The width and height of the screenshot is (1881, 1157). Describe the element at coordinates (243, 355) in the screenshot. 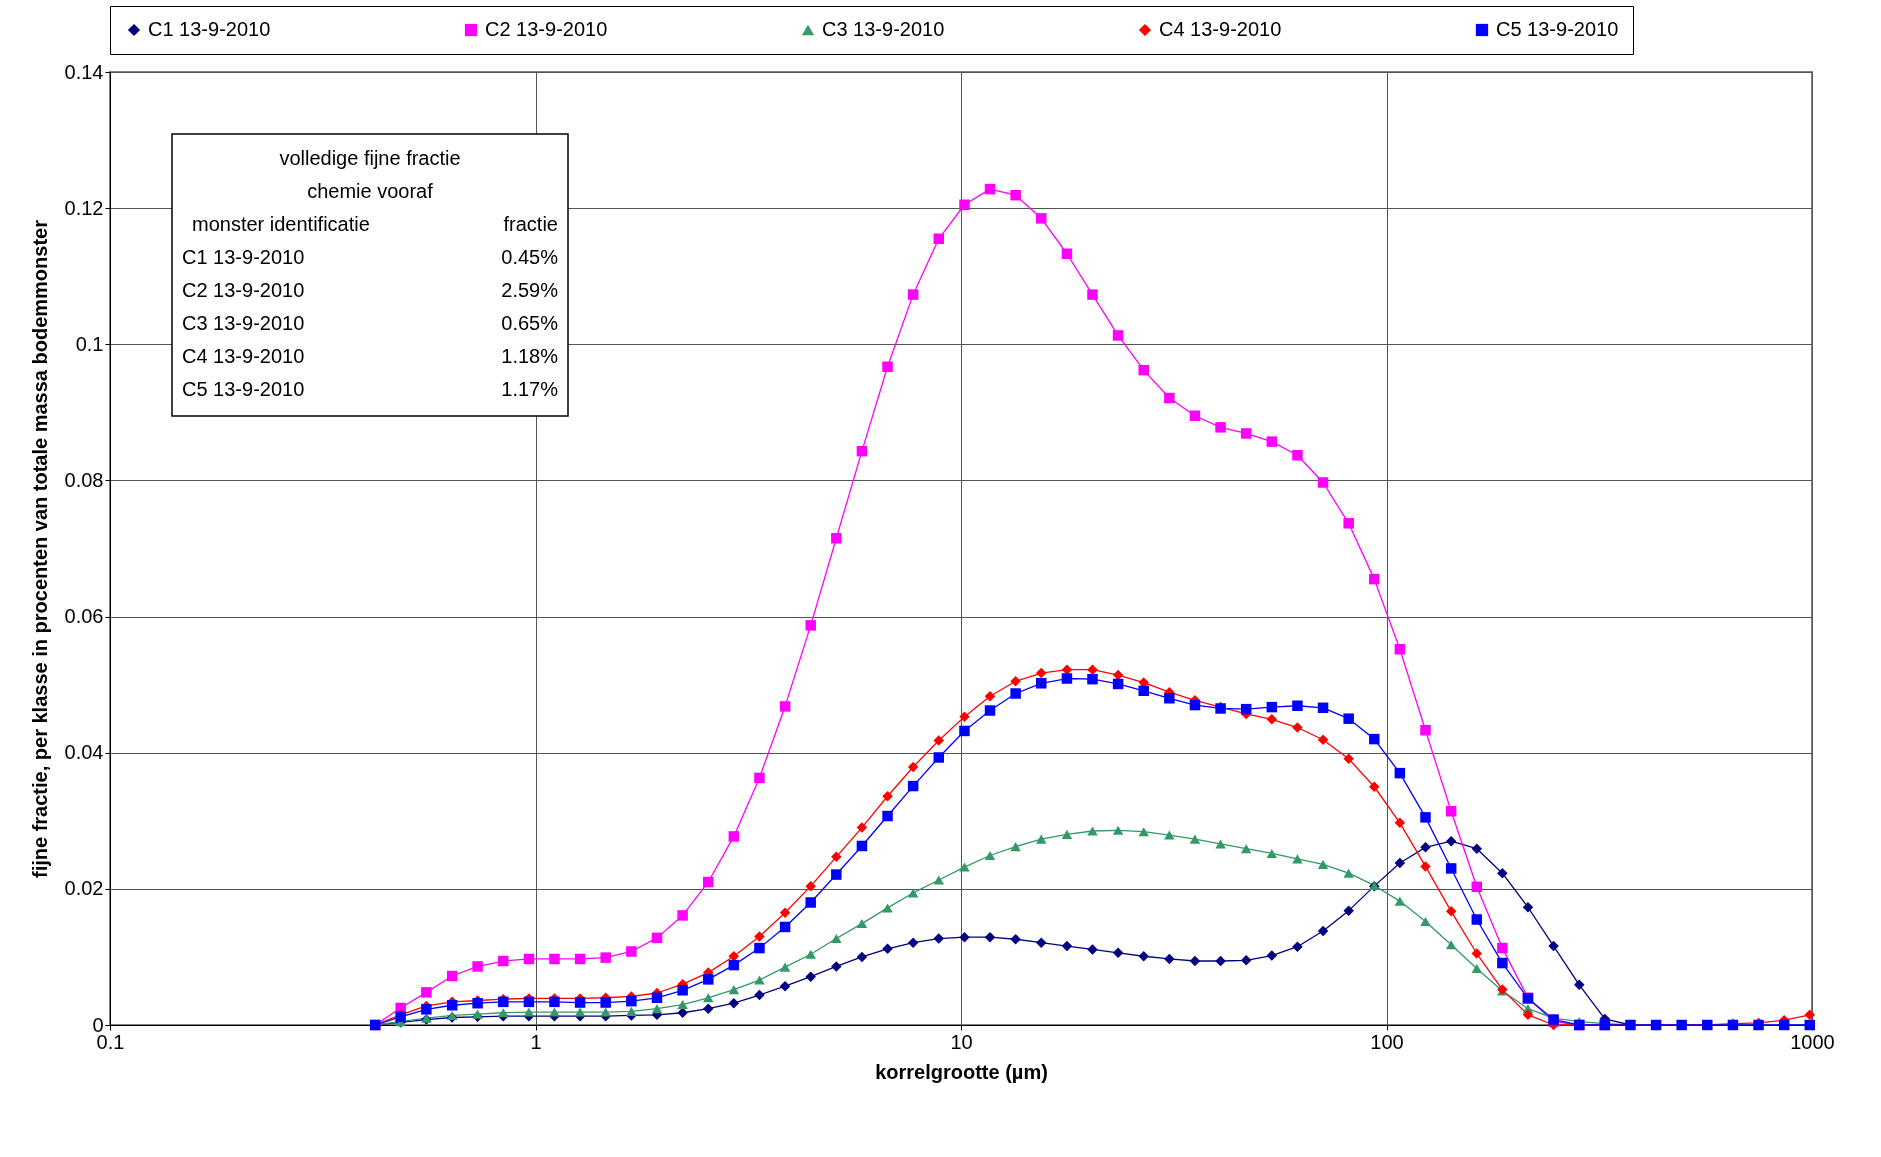

I see `annotation: C4 13-9-2010` at that location.